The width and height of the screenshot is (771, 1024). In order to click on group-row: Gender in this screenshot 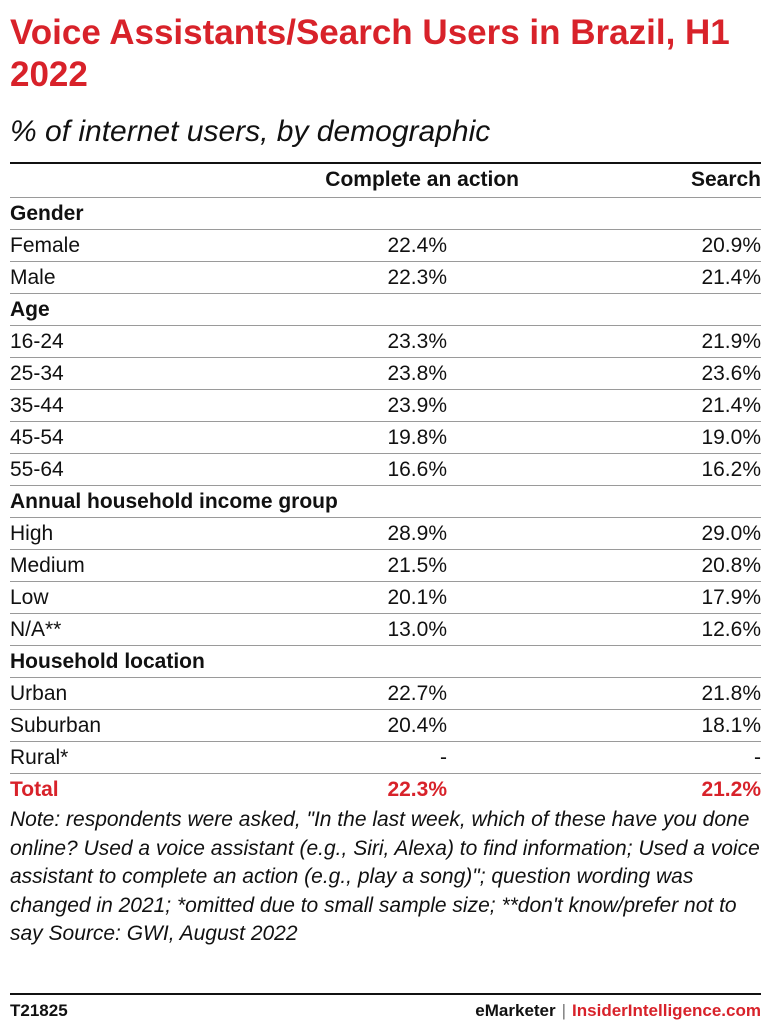, I will do `click(385, 214)`.